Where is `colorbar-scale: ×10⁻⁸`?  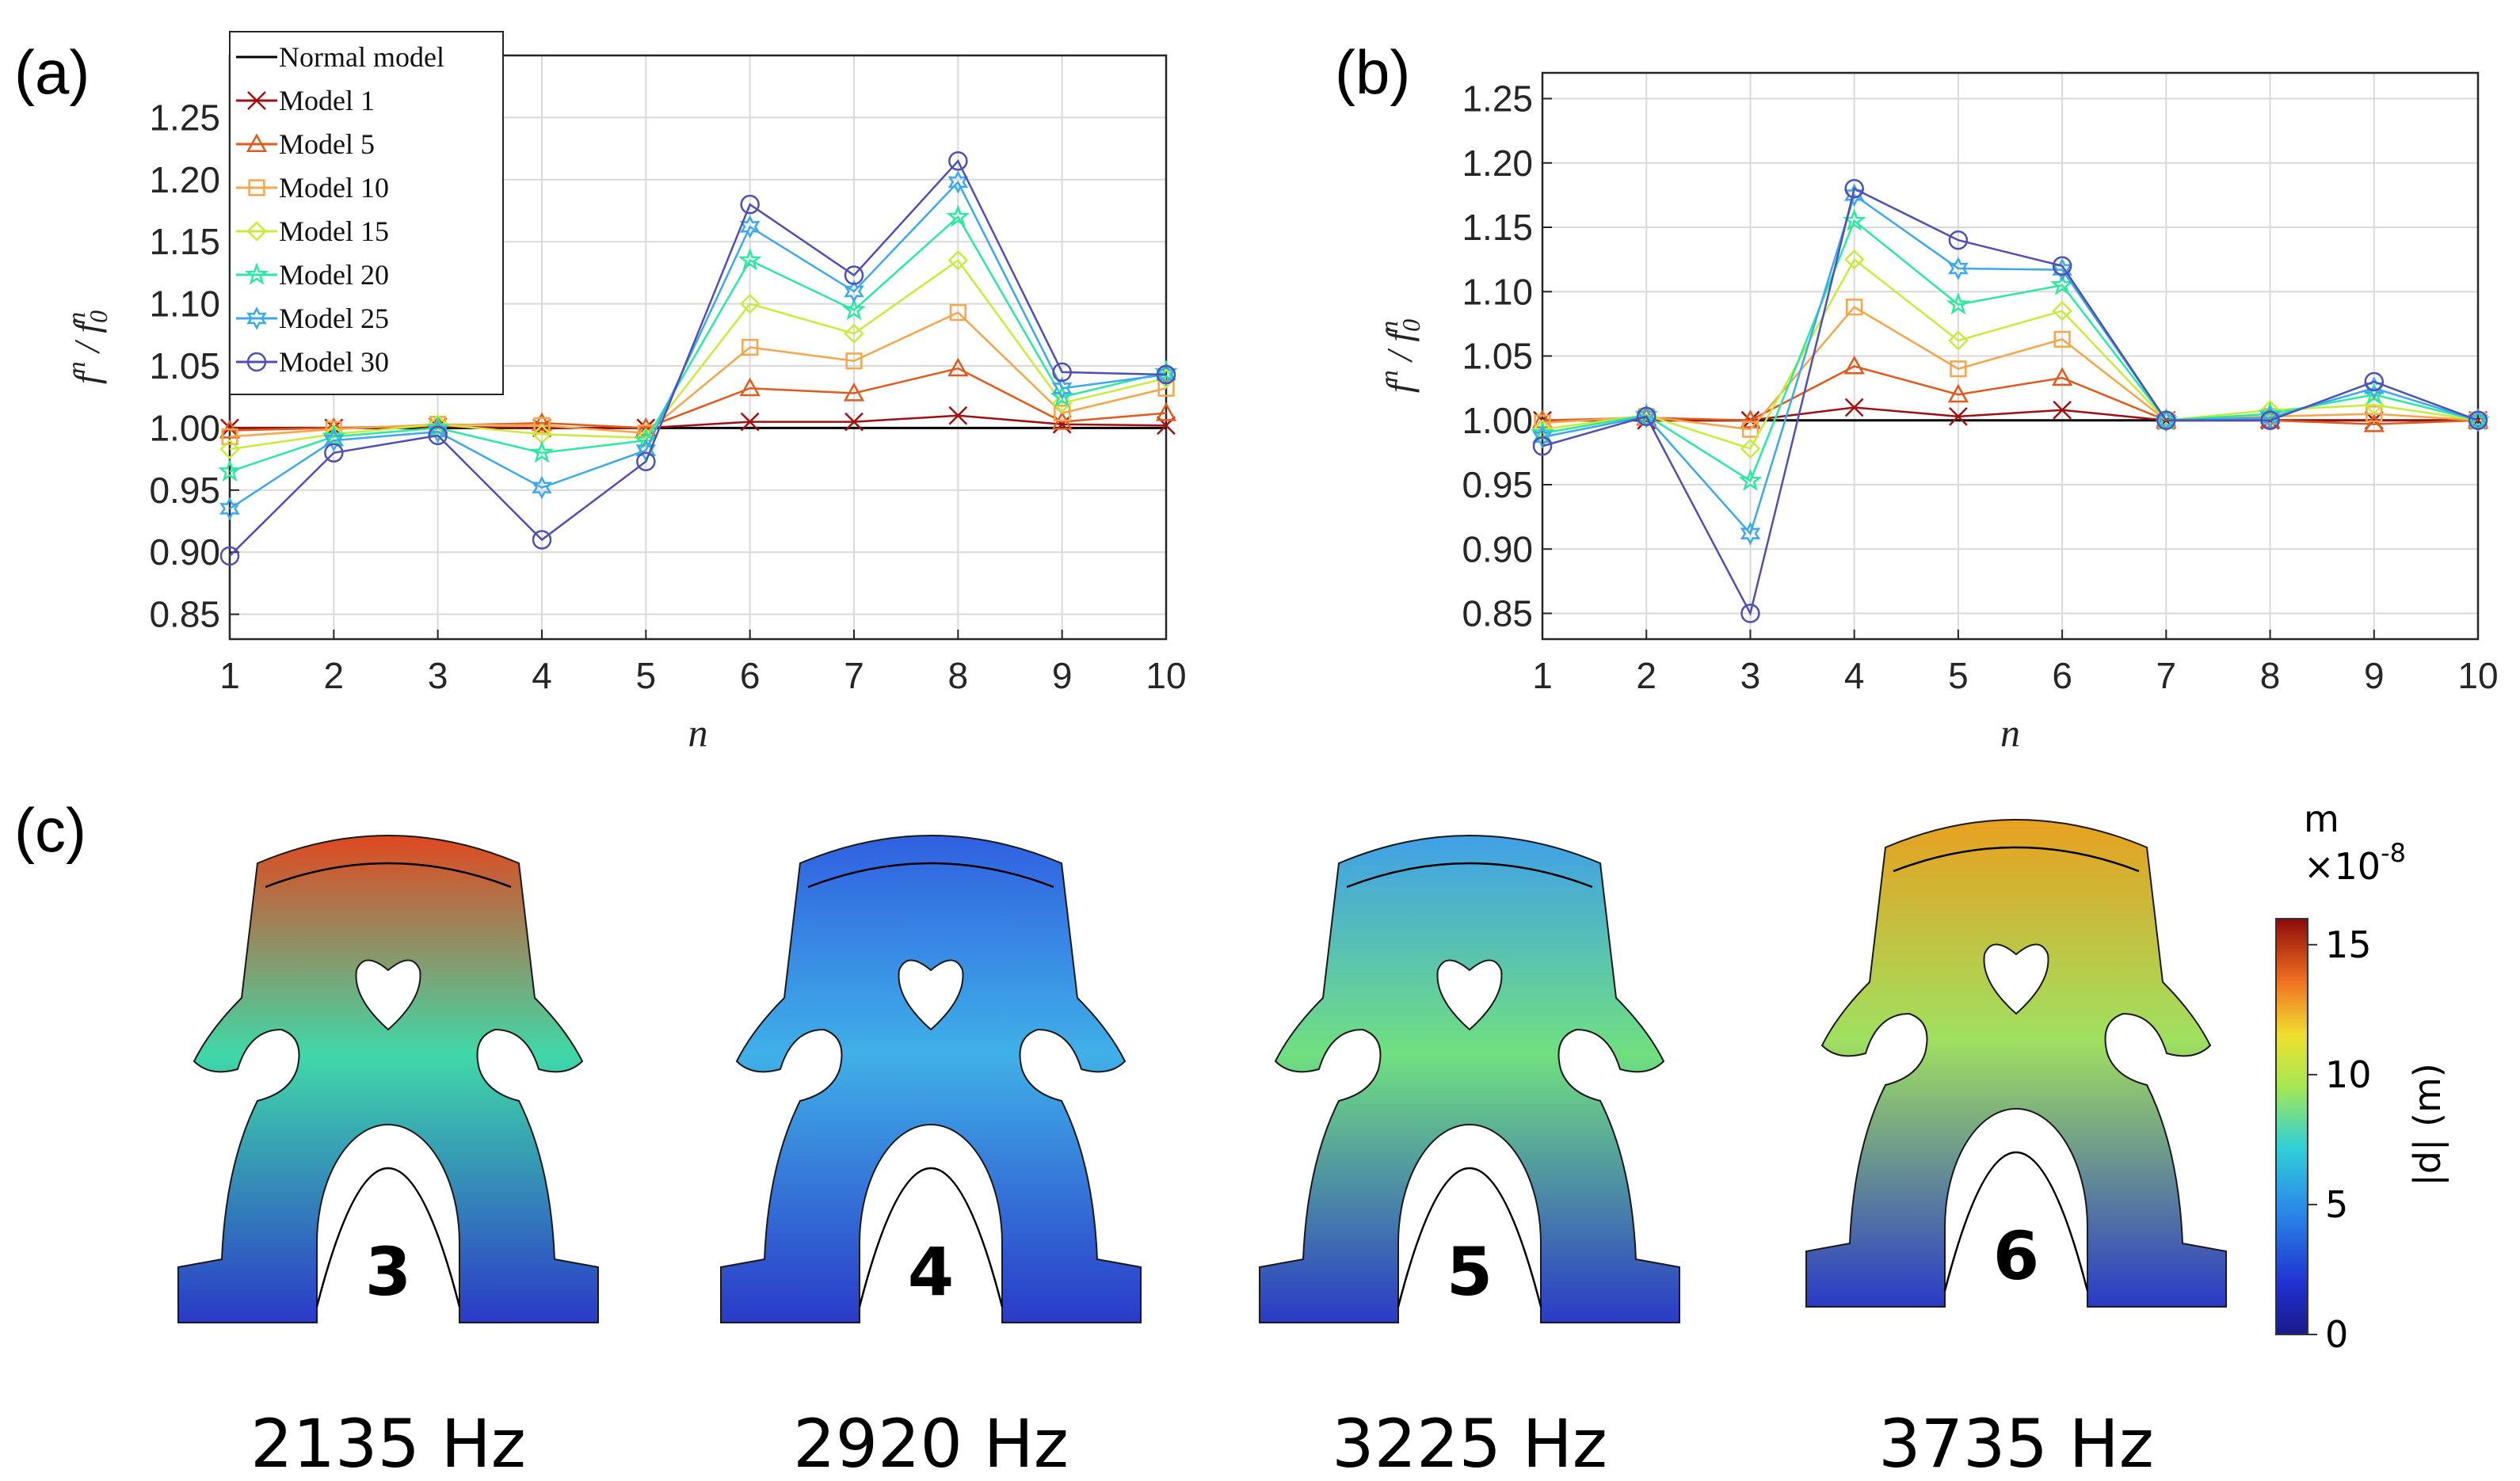
colorbar-scale: ×10⁻⁸ is located at coordinates (2355, 863).